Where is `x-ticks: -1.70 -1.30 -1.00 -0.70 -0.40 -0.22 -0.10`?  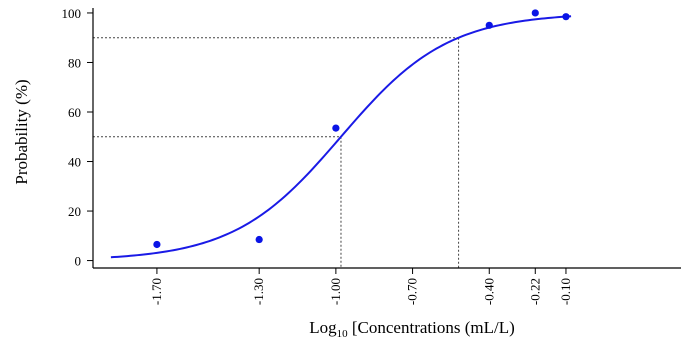 x-ticks: -1.70 -1.30 -1.00 -0.70 -0.40 -0.22 -0.10 is located at coordinates (361, 286).